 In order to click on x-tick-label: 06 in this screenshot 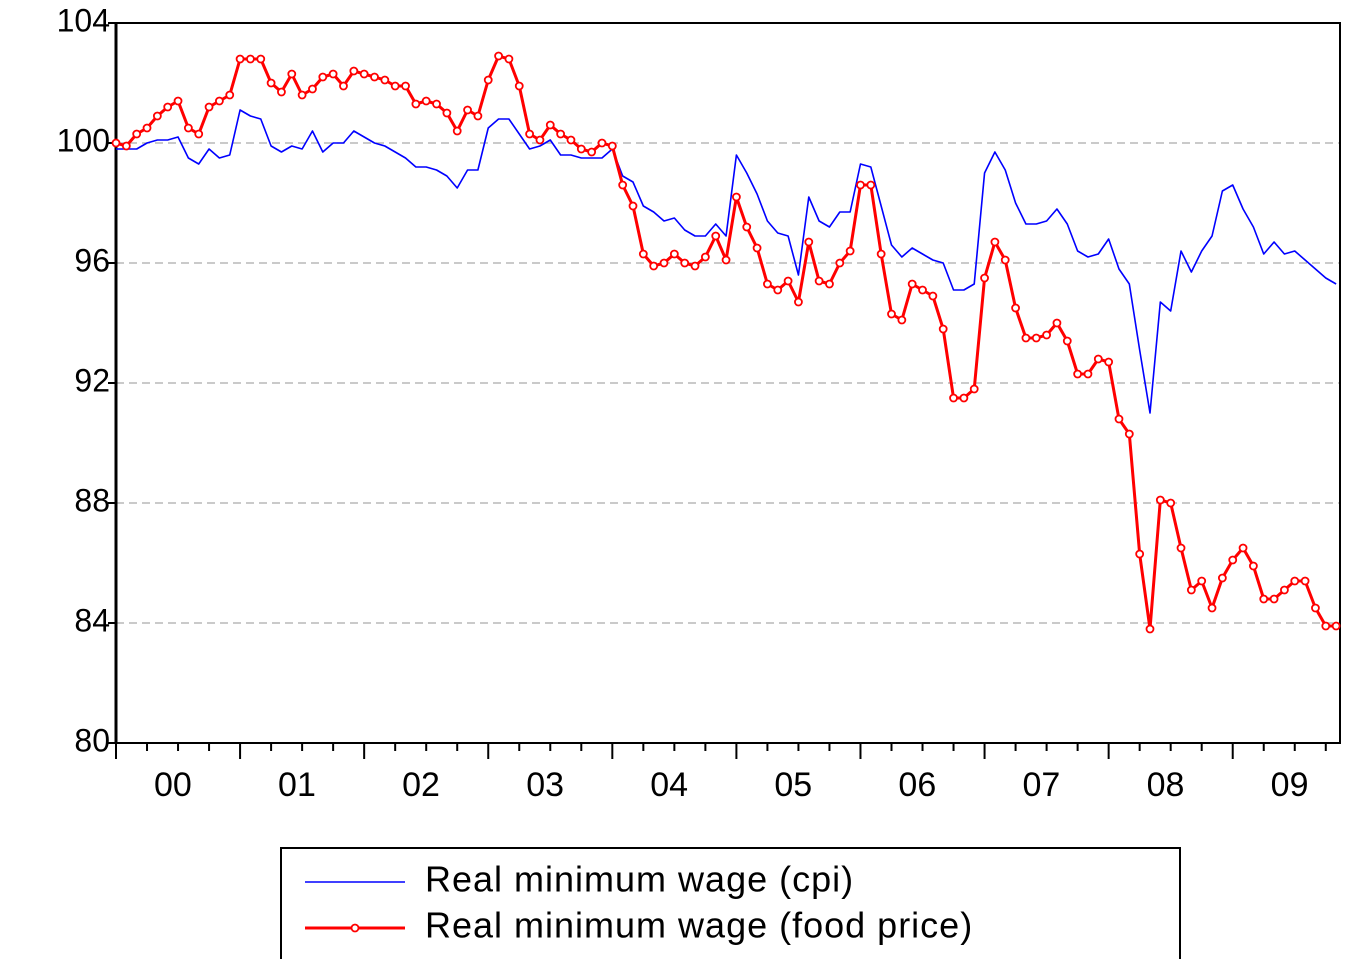, I will do `click(917, 785)`.